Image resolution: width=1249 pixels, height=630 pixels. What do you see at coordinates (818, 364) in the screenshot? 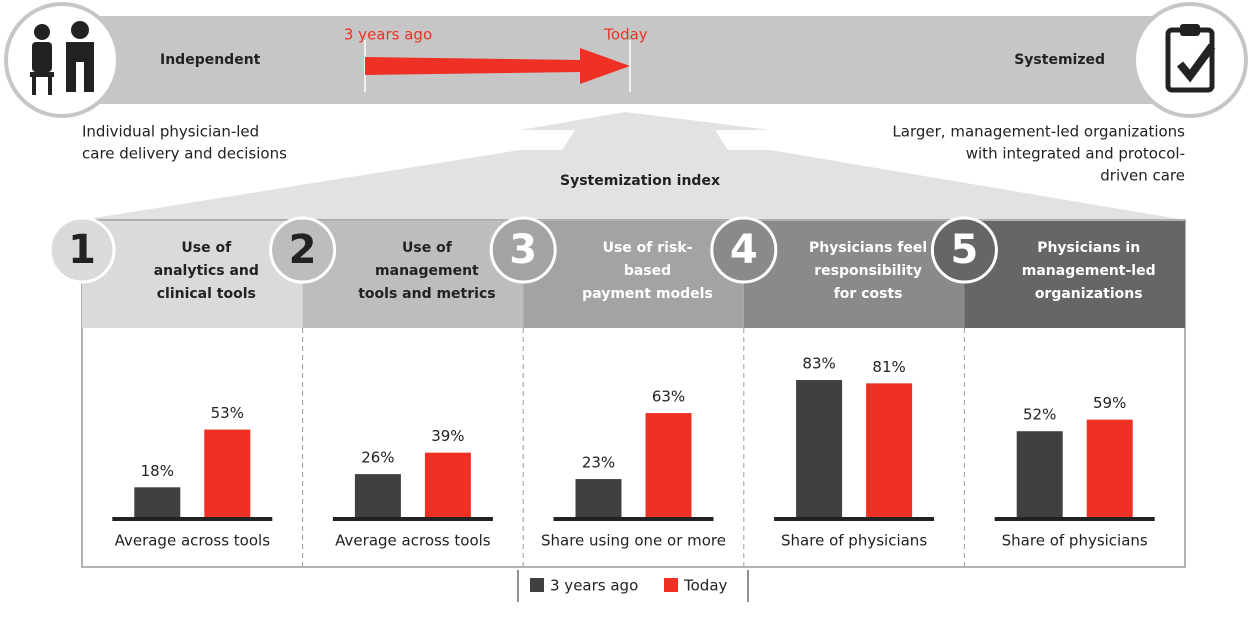
I see `value-label: 83%` at bounding box center [818, 364].